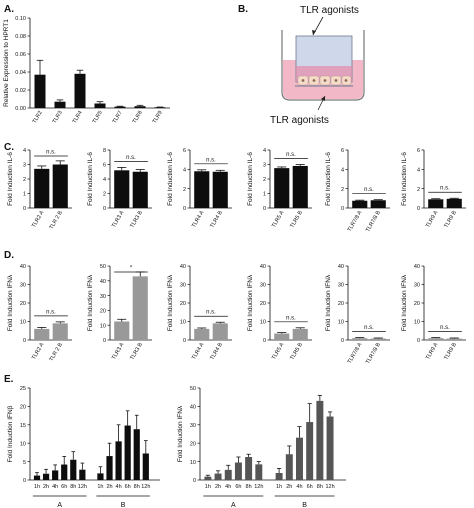 The image size is (474, 508). Describe the element at coordinates (138, 117) in the screenshot. I see `x-tick-label: TLR8` at that location.